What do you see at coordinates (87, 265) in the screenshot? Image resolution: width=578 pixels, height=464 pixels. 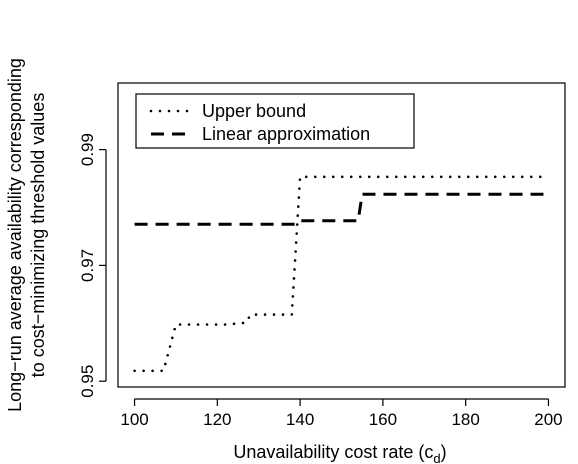 I see `y-tick-label: 0.97` at bounding box center [87, 265].